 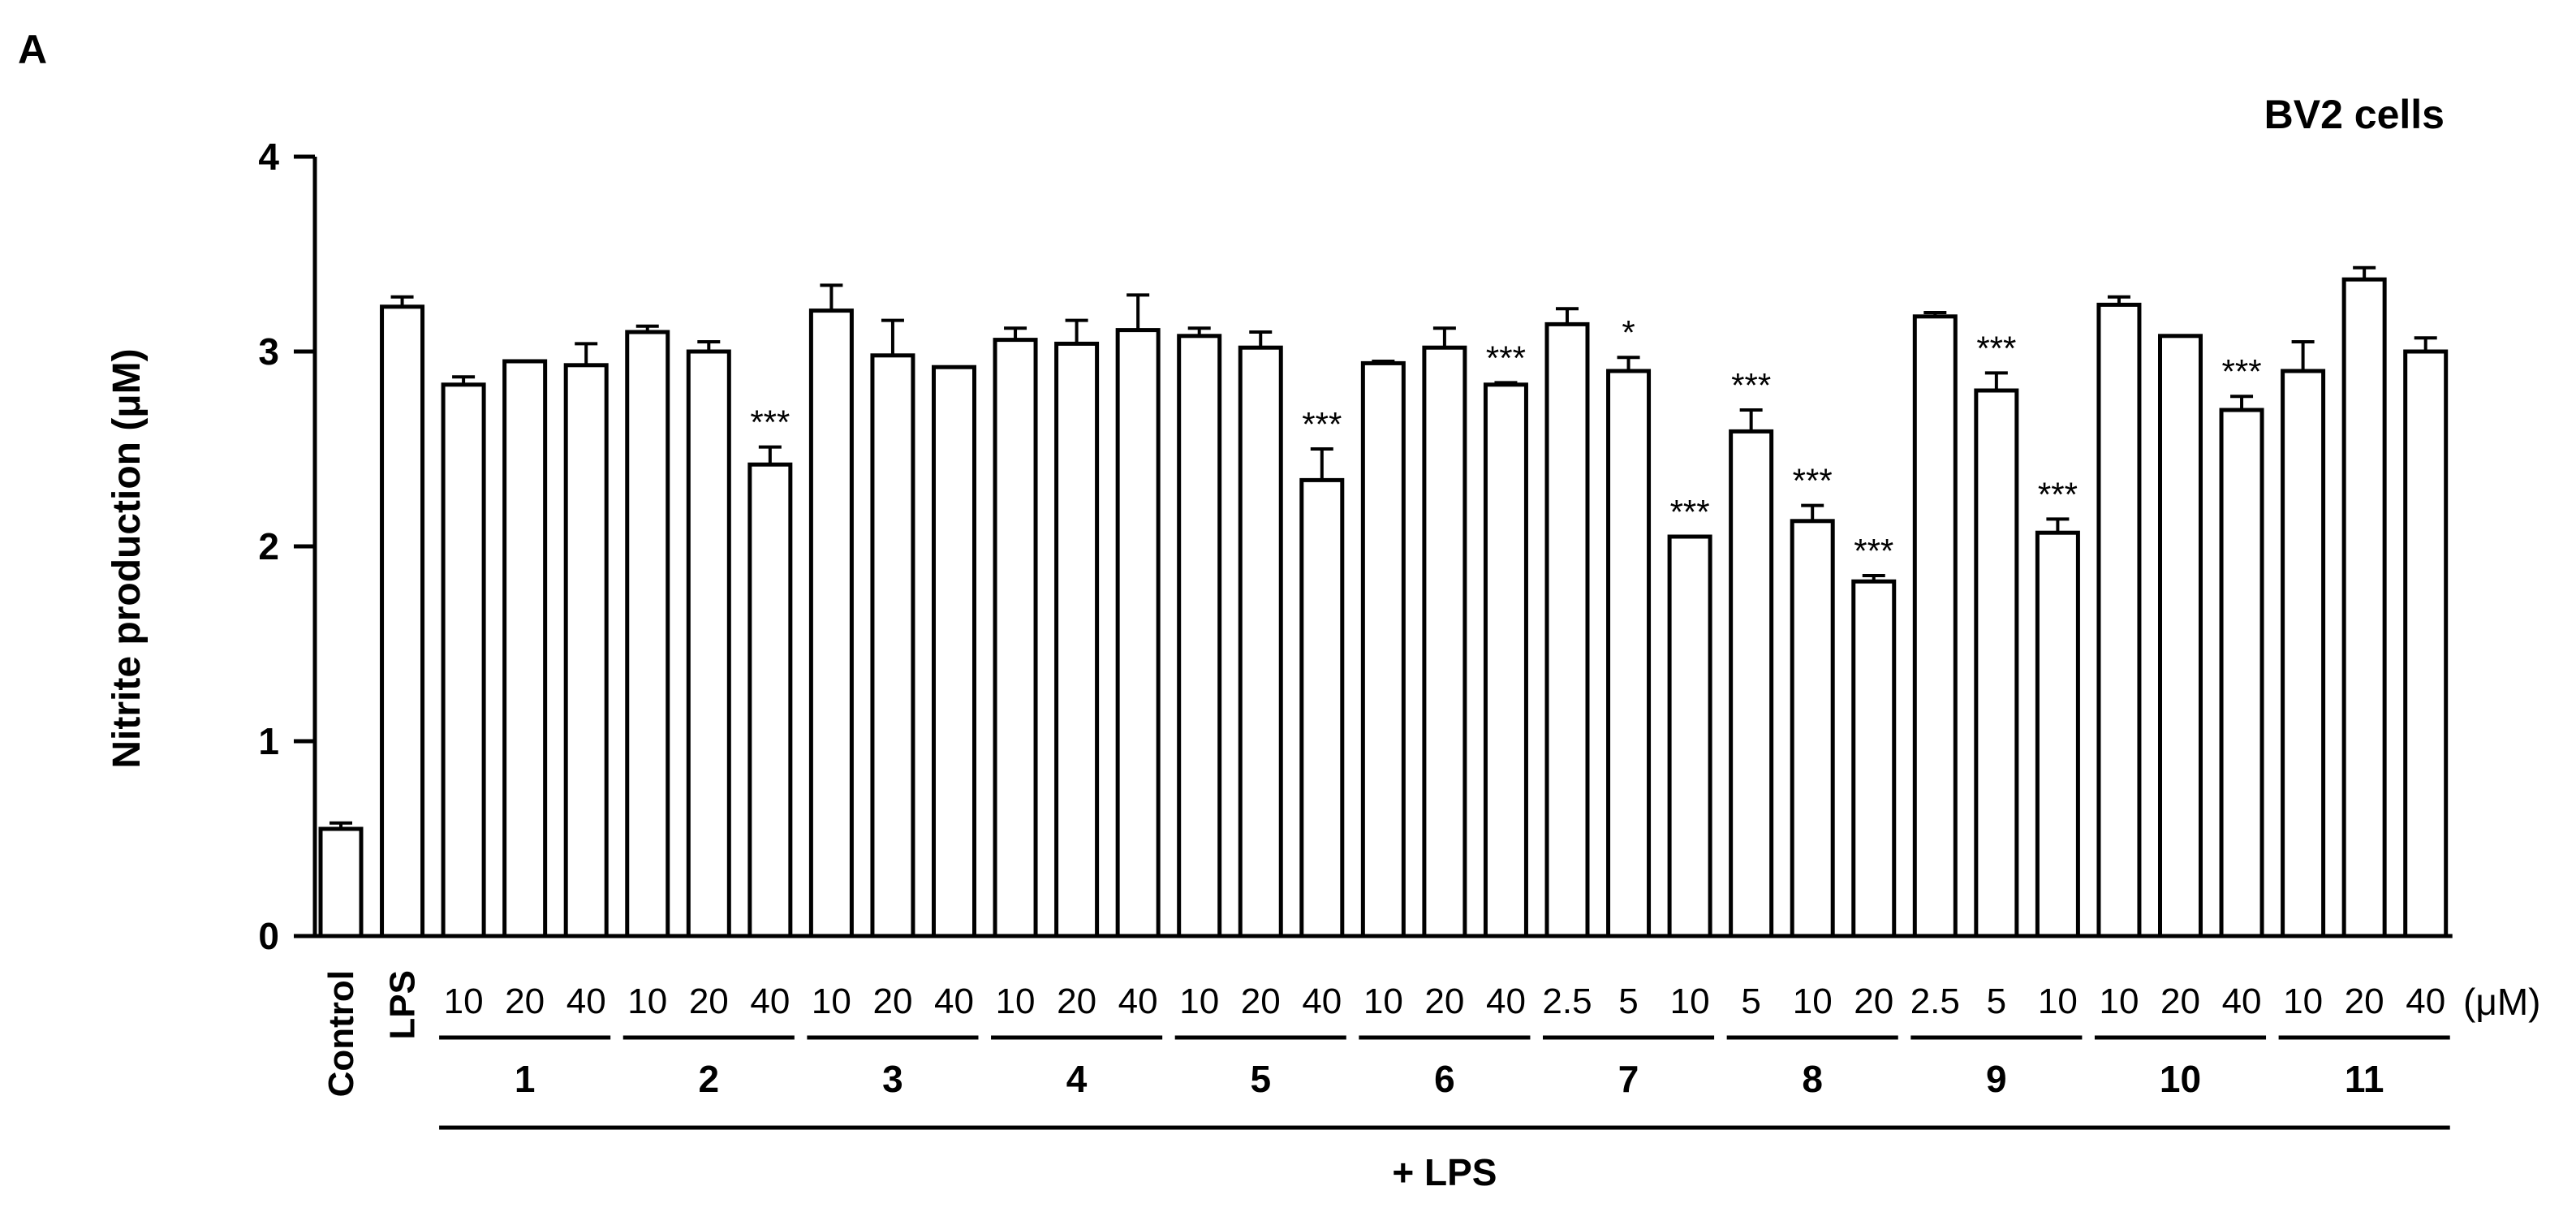 I want to click on group-label: 6, so click(x=1445, y=1079).